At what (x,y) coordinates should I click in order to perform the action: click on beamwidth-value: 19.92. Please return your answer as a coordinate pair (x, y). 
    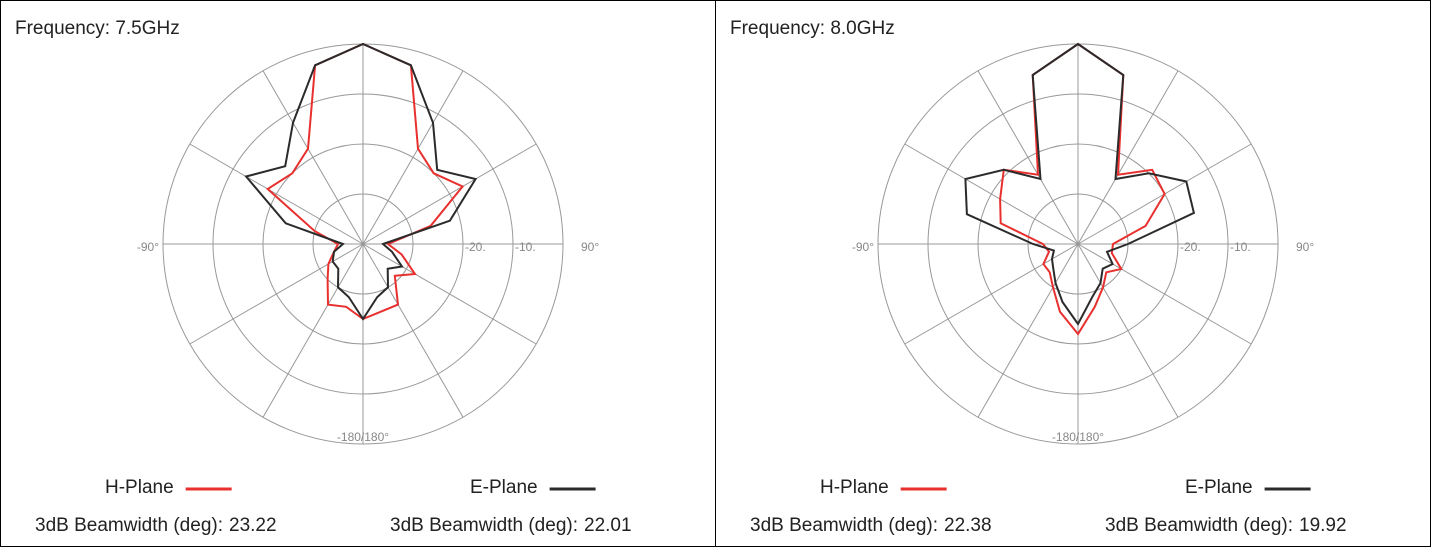
    Looking at the image, I should click on (1323, 525).